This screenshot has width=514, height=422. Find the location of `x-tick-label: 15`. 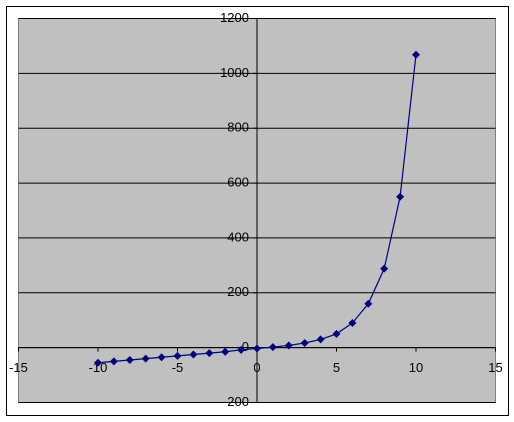

x-tick-label: 15 is located at coordinates (495, 367).